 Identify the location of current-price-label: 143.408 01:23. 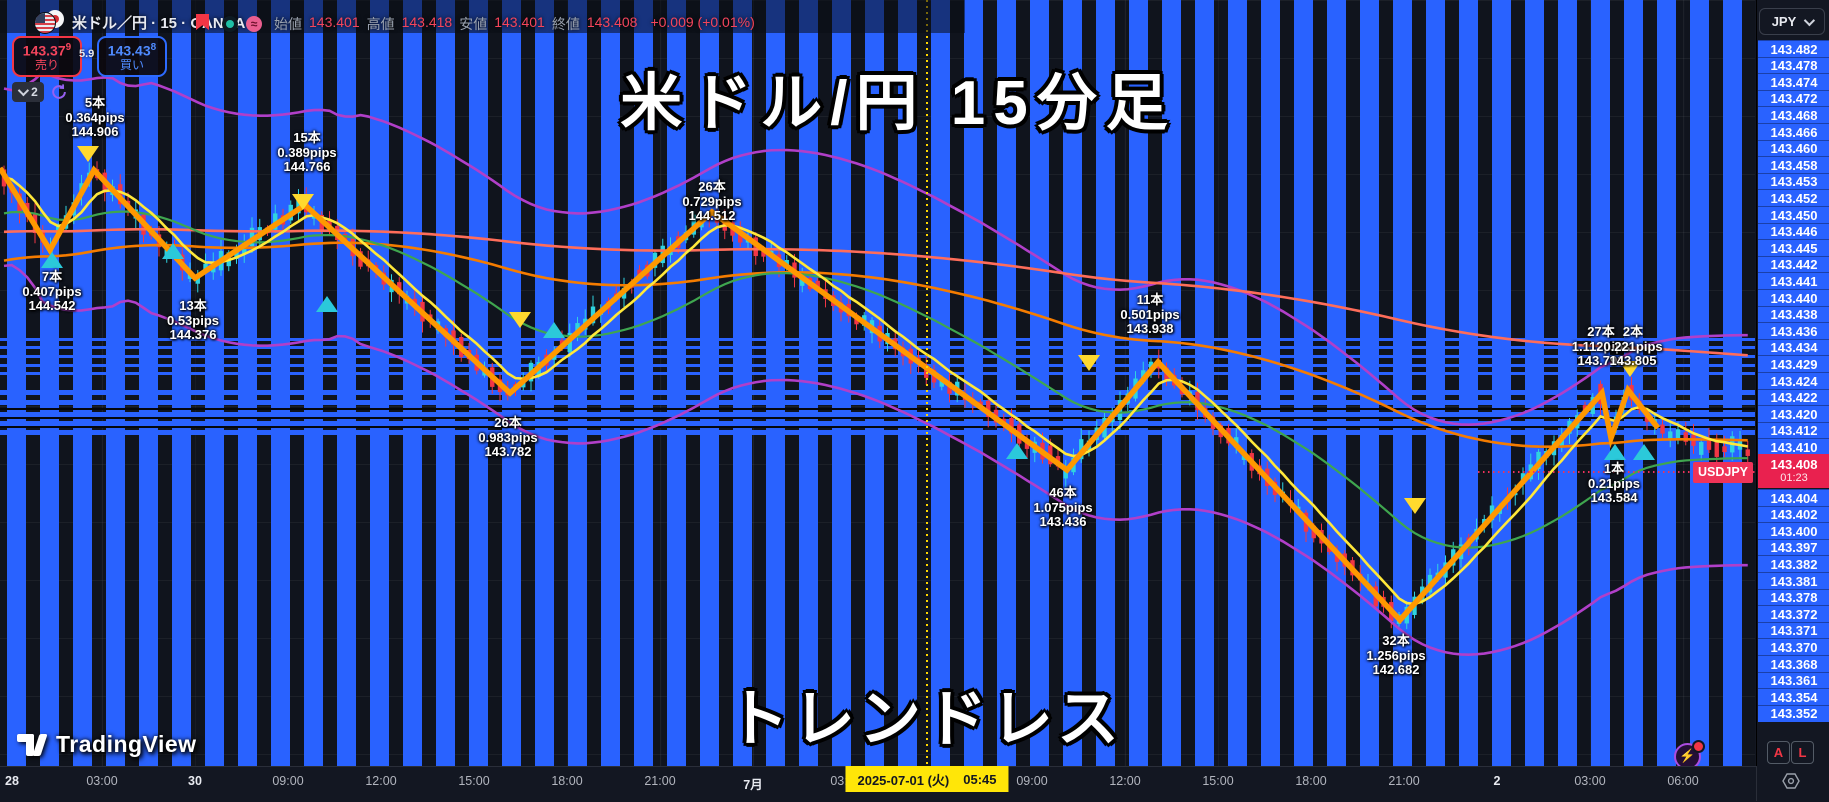
(1793, 471).